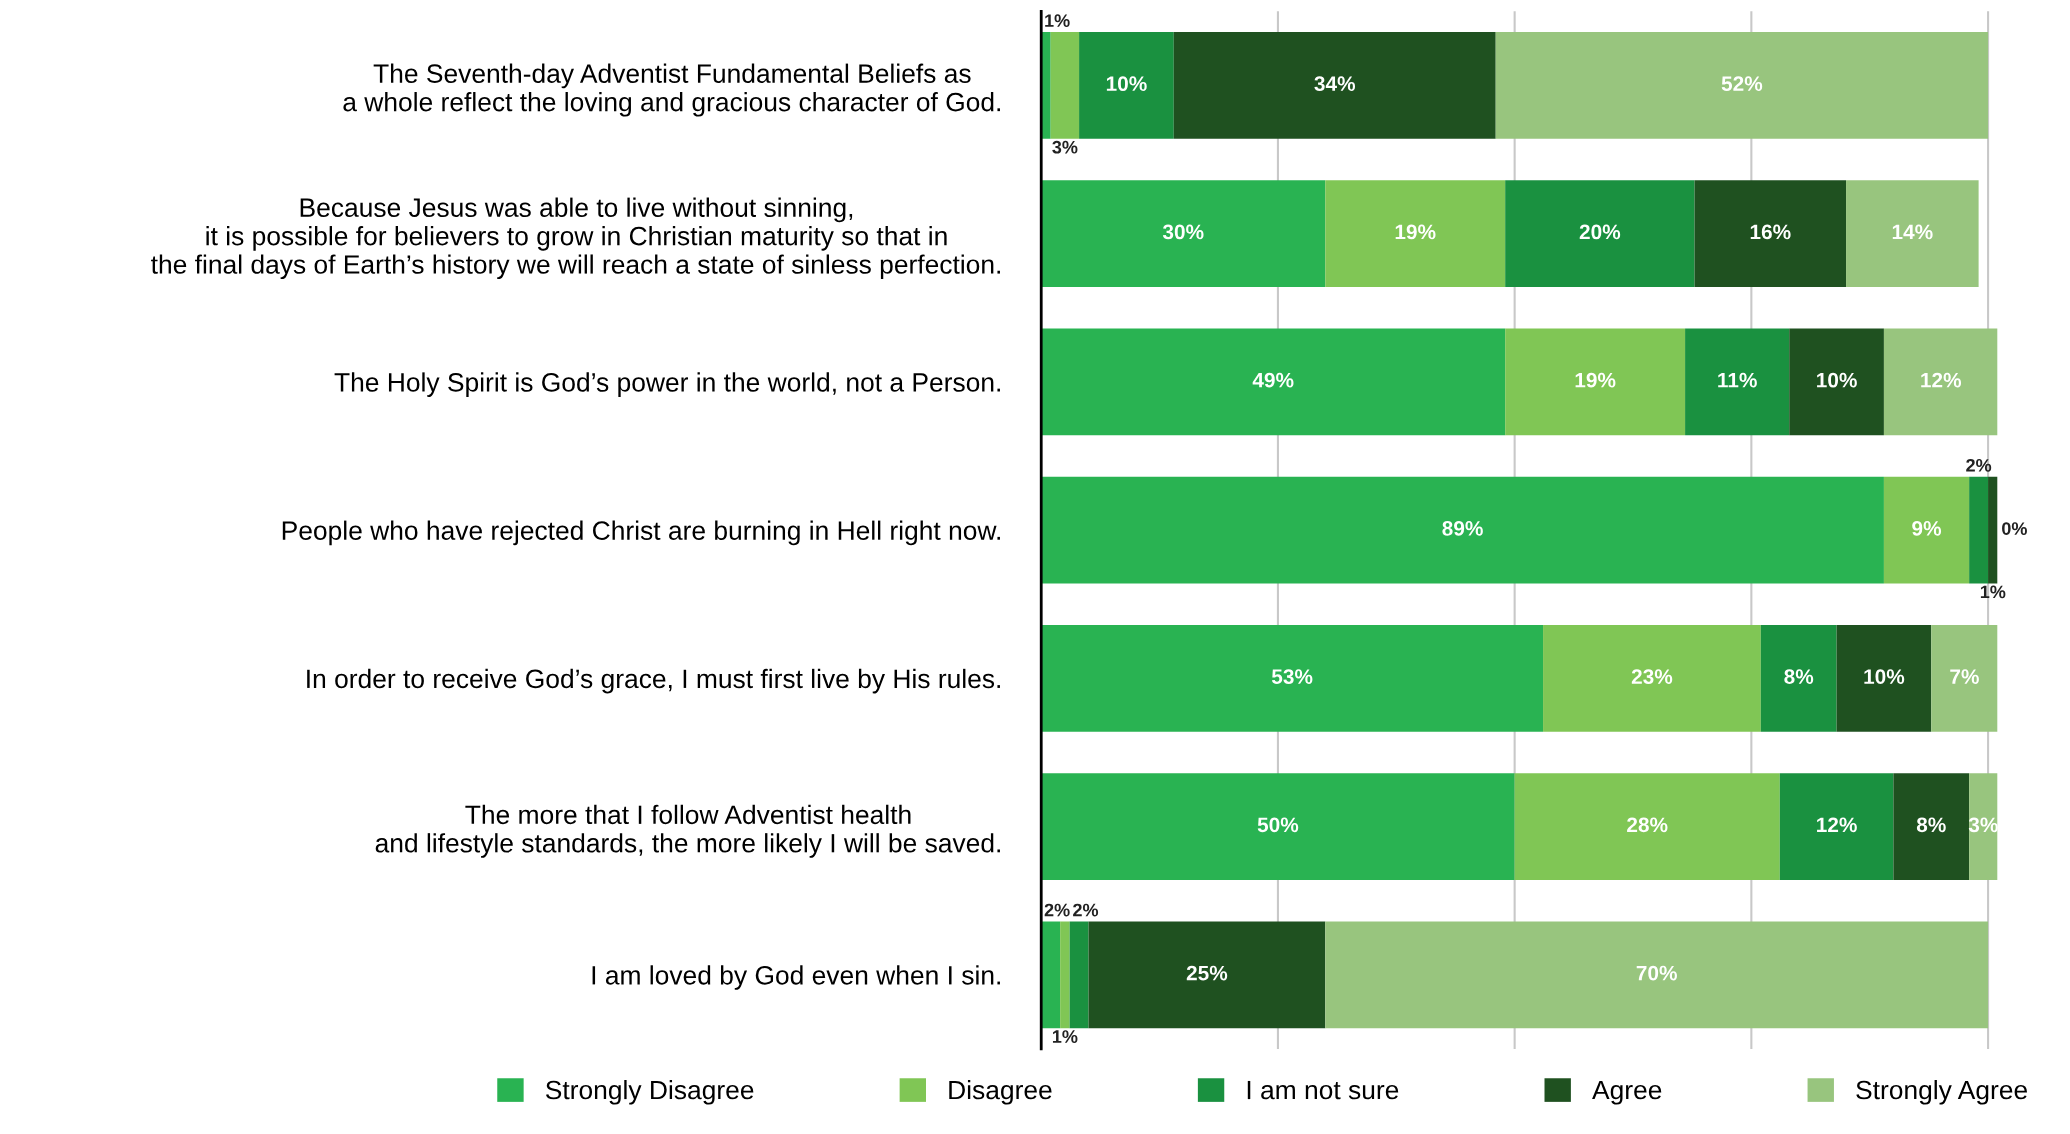 This screenshot has height=1134, width=2070. I want to click on data-label: 9%, so click(1927, 528).